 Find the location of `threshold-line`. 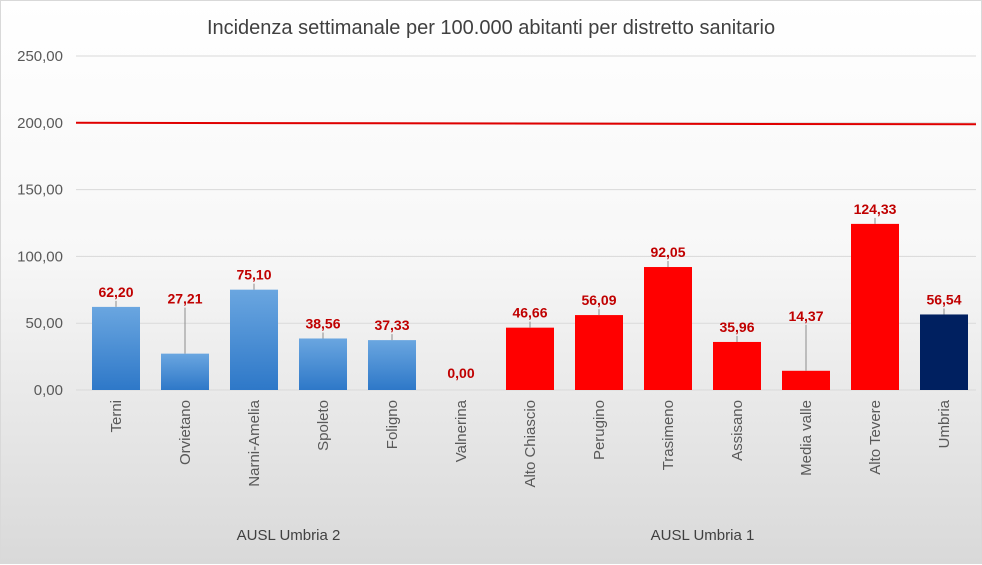

threshold-line is located at coordinates (526, 123).